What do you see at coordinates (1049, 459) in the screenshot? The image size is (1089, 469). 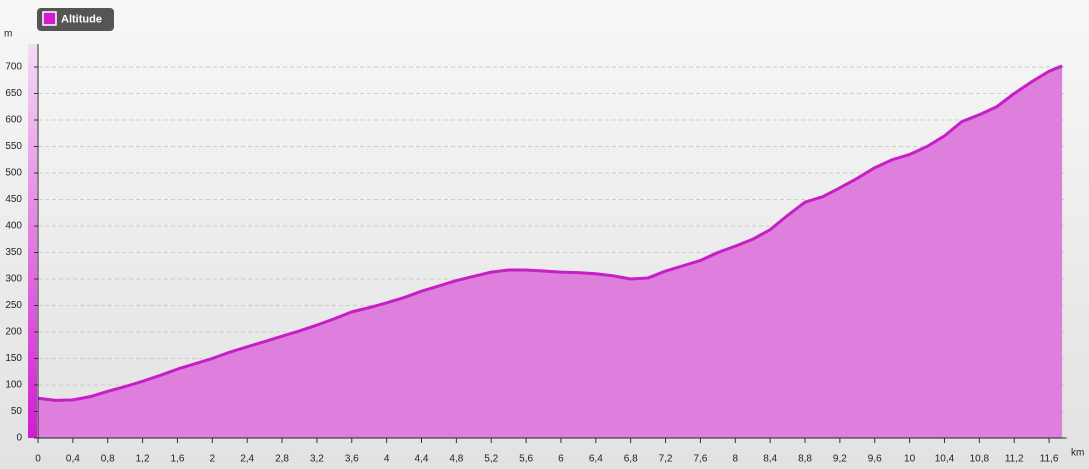 I see `x-tick-label: 11,6` at bounding box center [1049, 459].